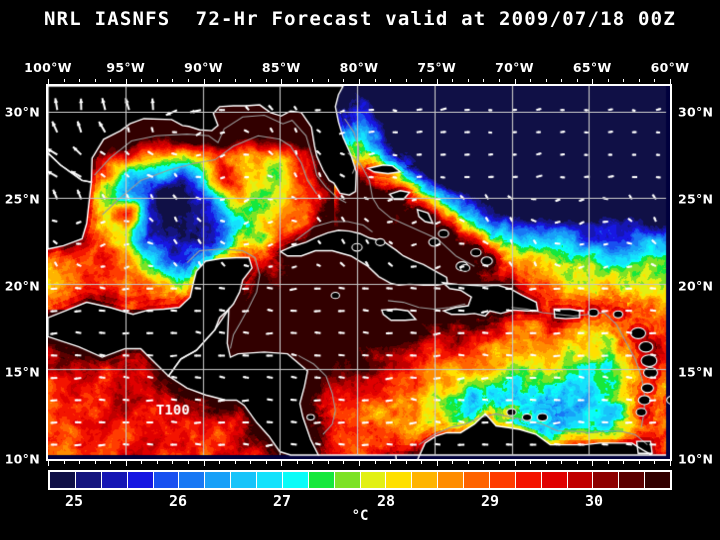  I want to click on colorbar, so click(360, 480).